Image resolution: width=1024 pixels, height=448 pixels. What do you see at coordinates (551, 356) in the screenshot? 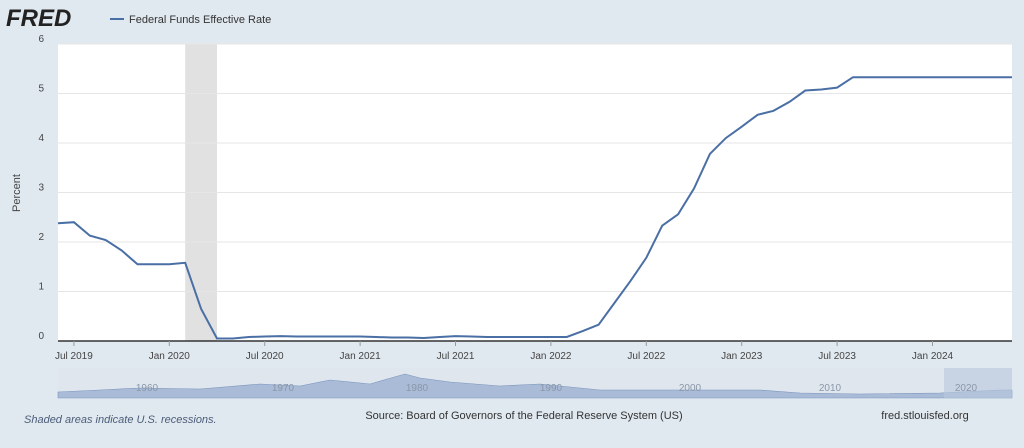
I see `x-tick-label: Jan 2022` at bounding box center [551, 356].